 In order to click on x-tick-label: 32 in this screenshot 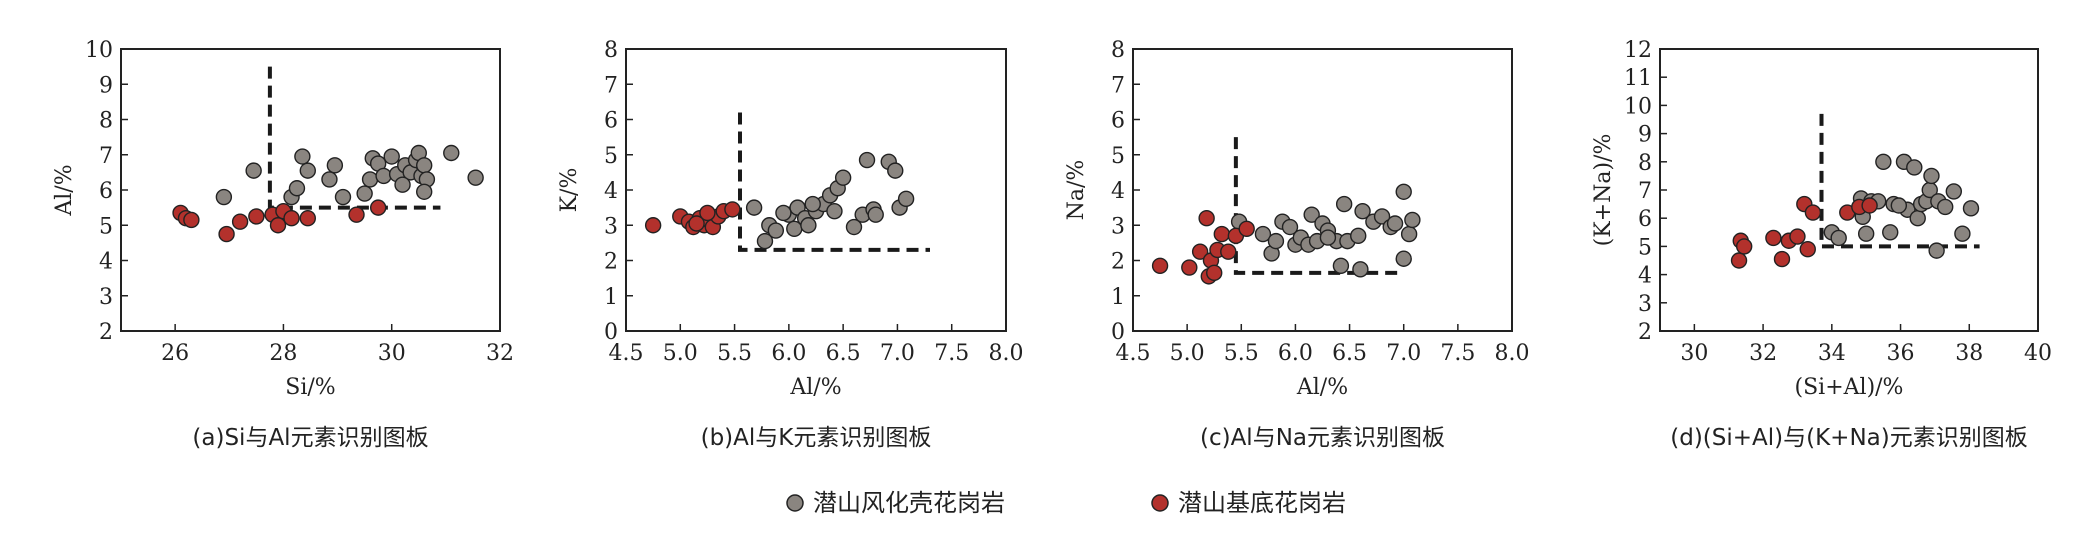, I will do `click(500, 353)`.